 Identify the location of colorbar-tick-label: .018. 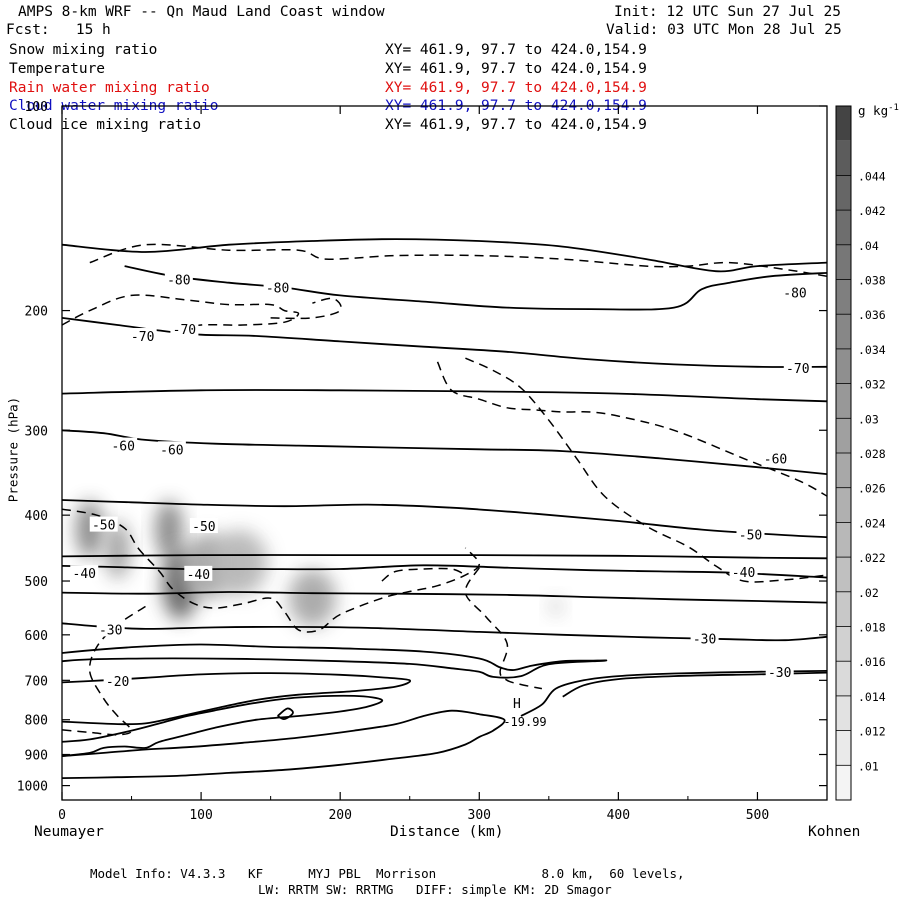
(872, 628).